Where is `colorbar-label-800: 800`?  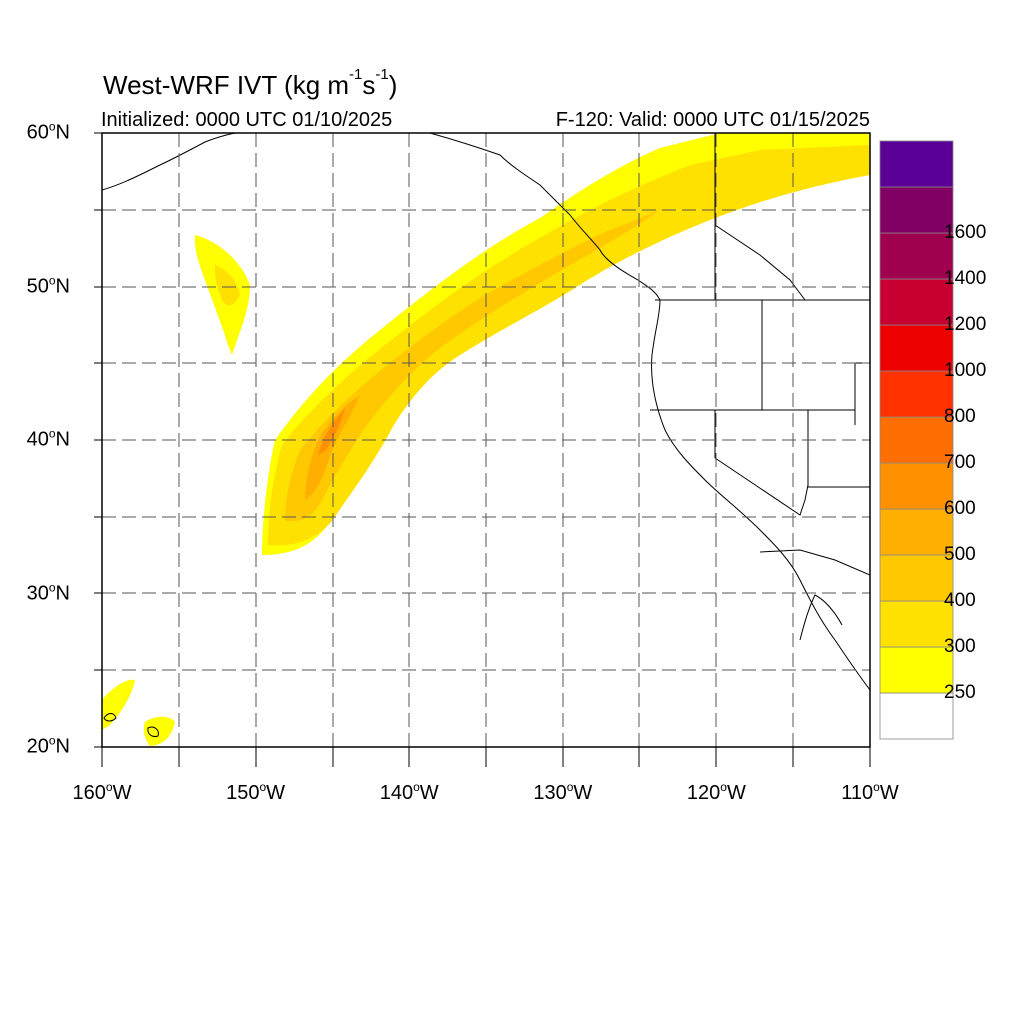
colorbar-label-800: 800 is located at coordinates (960, 416).